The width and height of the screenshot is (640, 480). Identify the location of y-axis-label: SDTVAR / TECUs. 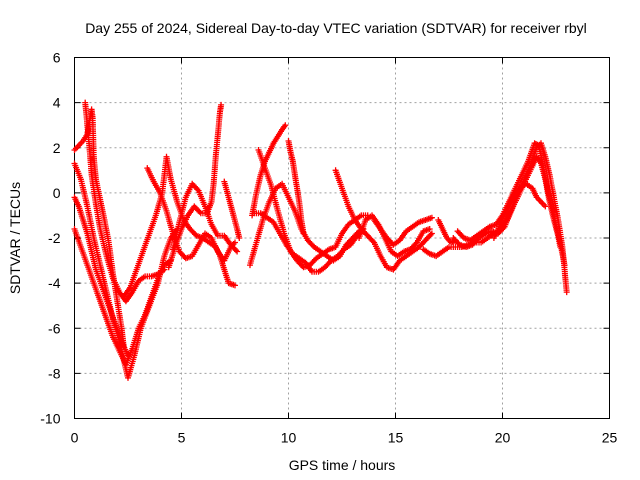
(15, 238).